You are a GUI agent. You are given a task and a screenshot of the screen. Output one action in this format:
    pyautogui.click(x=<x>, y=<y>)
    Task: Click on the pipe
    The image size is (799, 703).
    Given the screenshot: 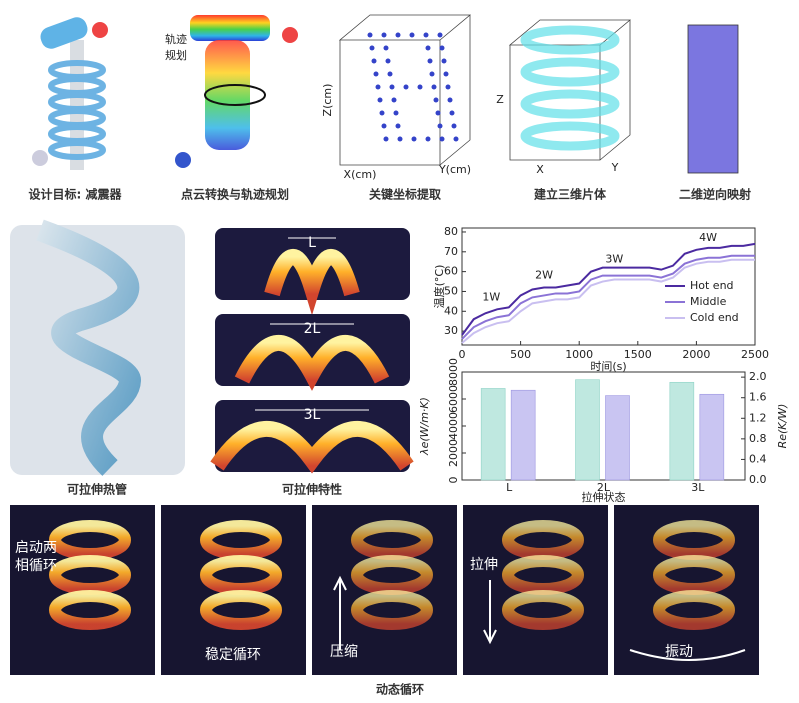 What is the action you would take?
    pyautogui.click(x=89, y=347)
    